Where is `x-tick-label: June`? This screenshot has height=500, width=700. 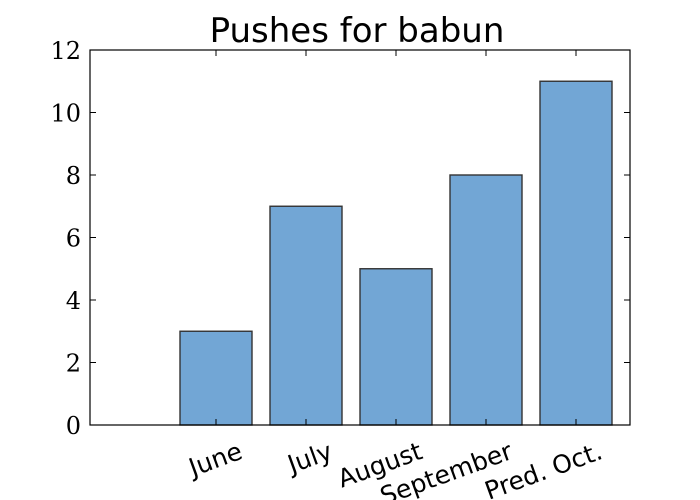
x-tick-label: June is located at coordinates (214, 459).